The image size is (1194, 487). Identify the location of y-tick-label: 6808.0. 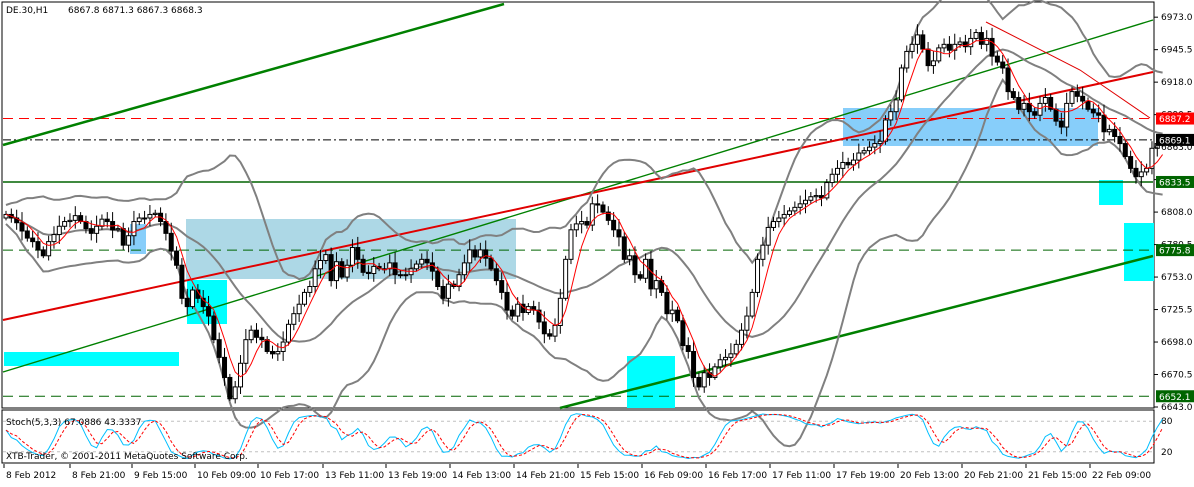
(1177, 213).